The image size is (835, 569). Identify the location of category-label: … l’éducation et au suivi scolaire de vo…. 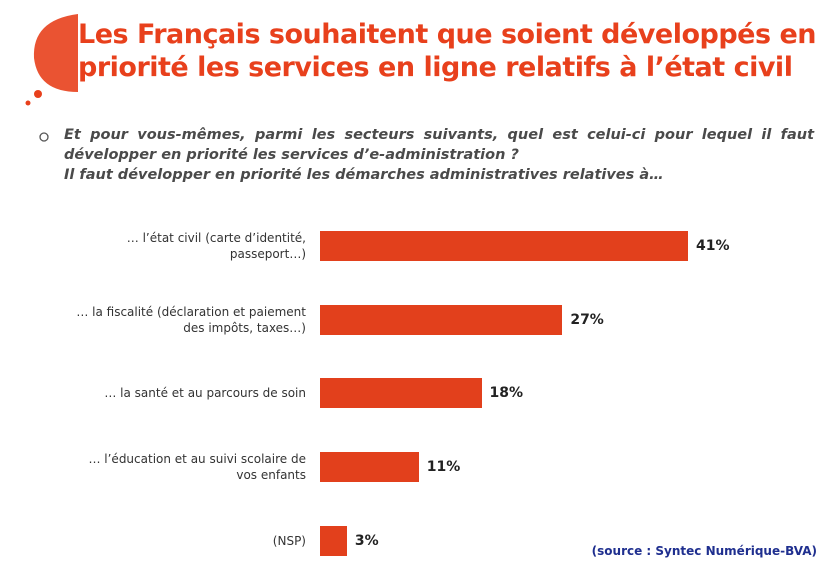
(197, 467).